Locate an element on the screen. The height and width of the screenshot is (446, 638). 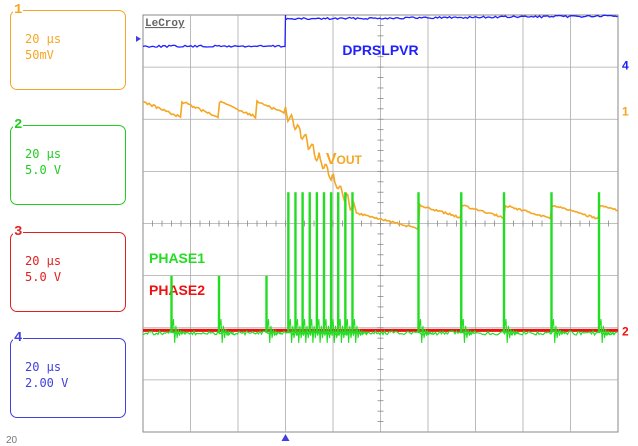
vout-label: VOUT is located at coordinates (344, 159).